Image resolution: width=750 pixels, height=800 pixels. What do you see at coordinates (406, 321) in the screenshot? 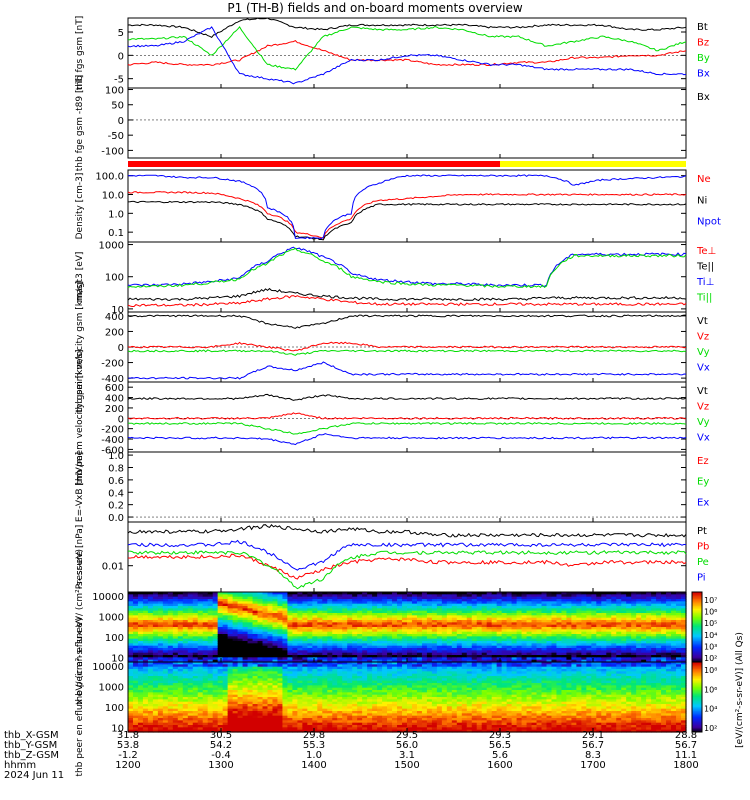
I see `peim-series-Vt` at bounding box center [406, 321].